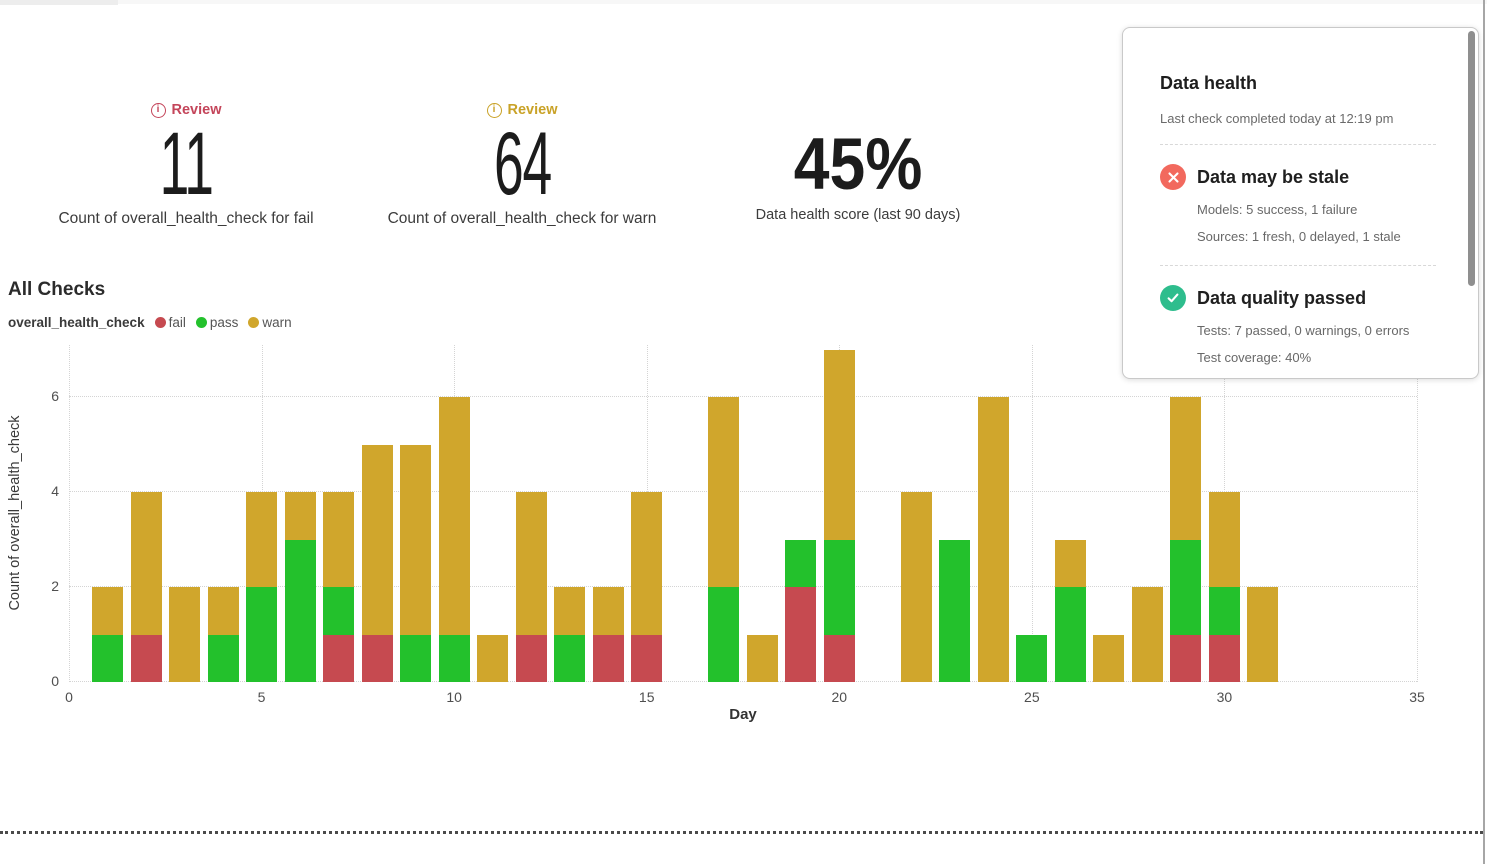 The image size is (1487, 864). I want to click on bar-day20-fail, so click(839, 658).